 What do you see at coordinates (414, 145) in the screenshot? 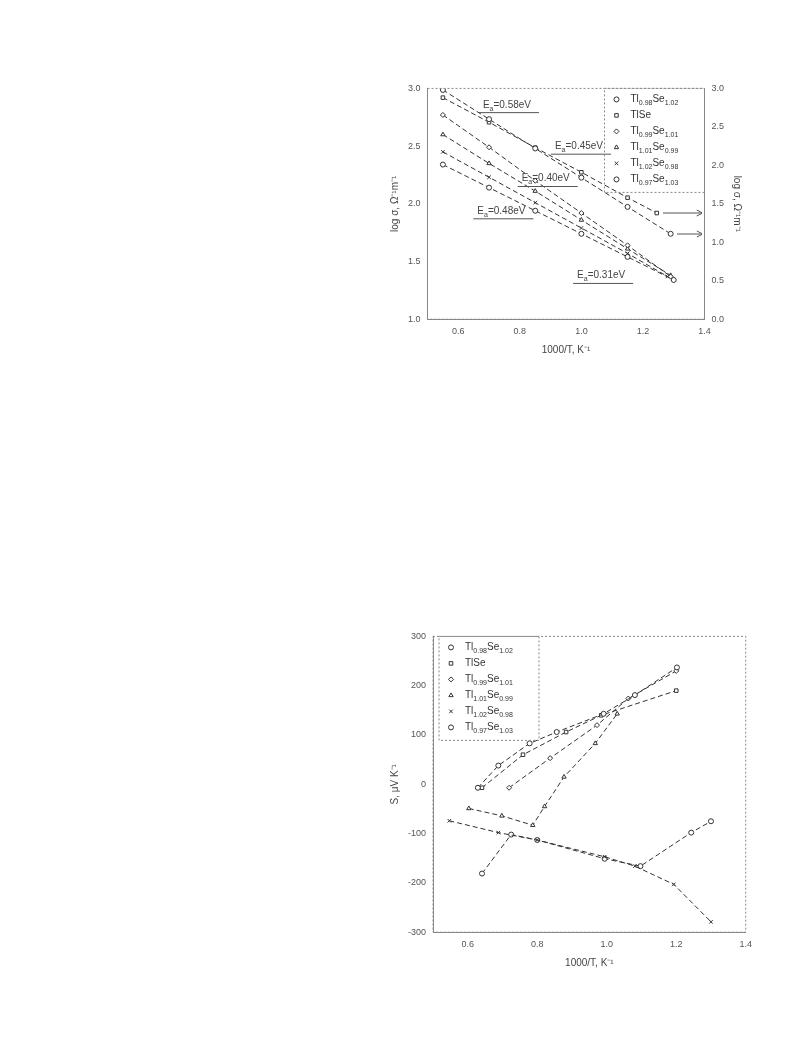
I see `y-tick-label: 2.5` at bounding box center [414, 145].